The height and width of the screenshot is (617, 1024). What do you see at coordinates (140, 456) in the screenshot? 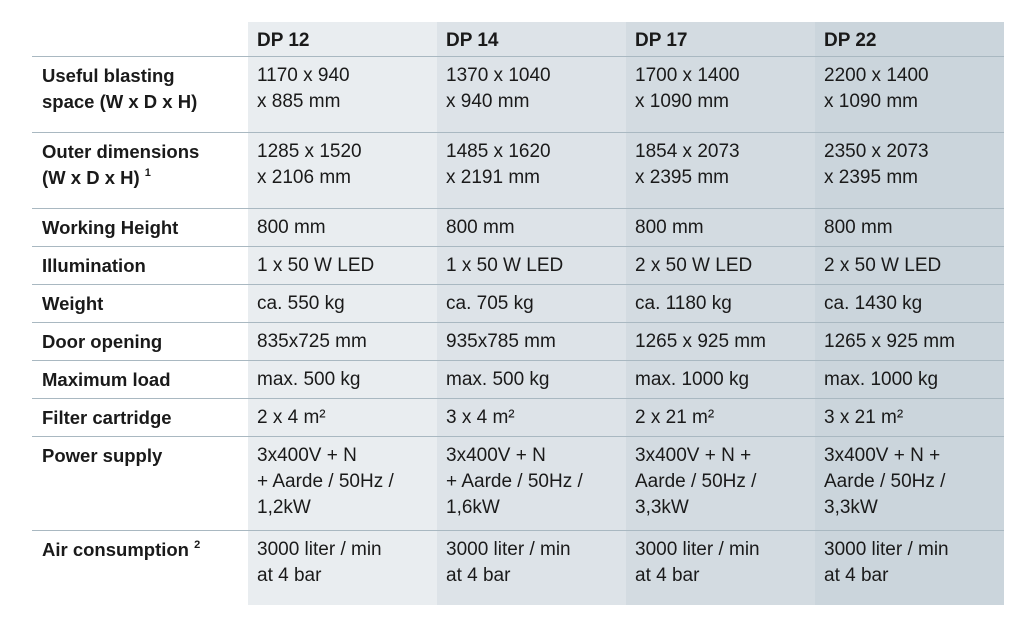
I see `row-label: Power supply` at bounding box center [140, 456].